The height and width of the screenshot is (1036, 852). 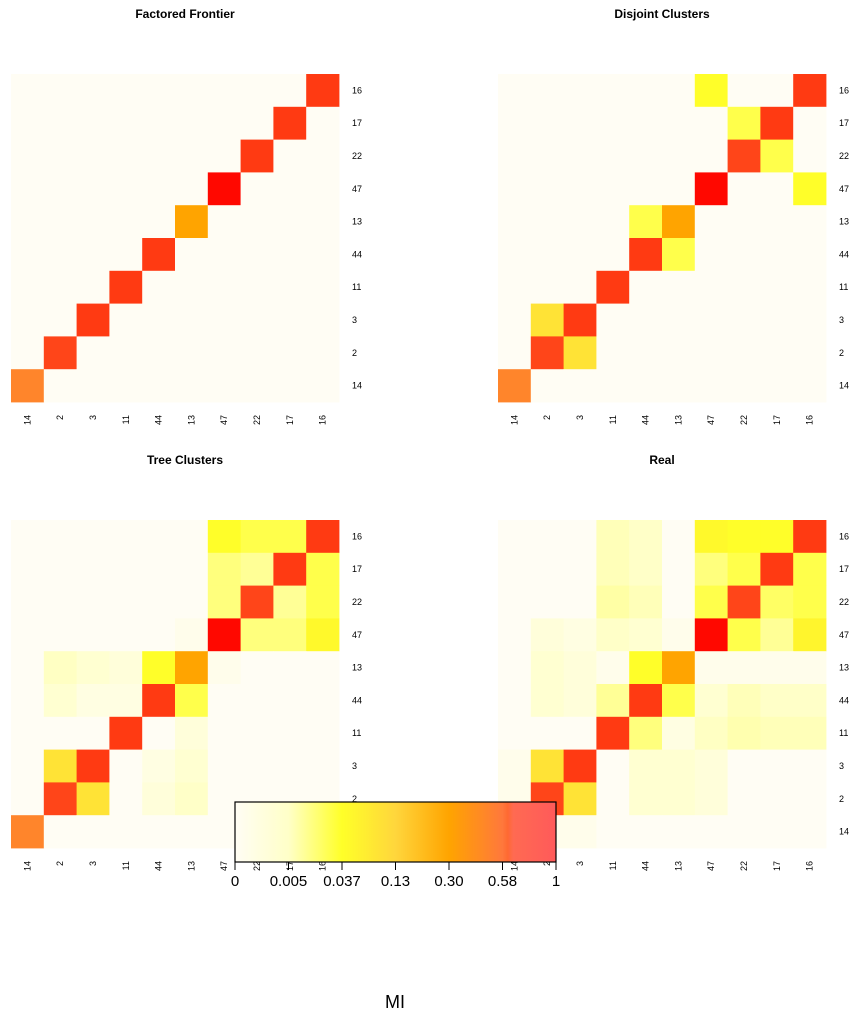 I want to click on y-tick-label: 14, so click(x=357, y=386).